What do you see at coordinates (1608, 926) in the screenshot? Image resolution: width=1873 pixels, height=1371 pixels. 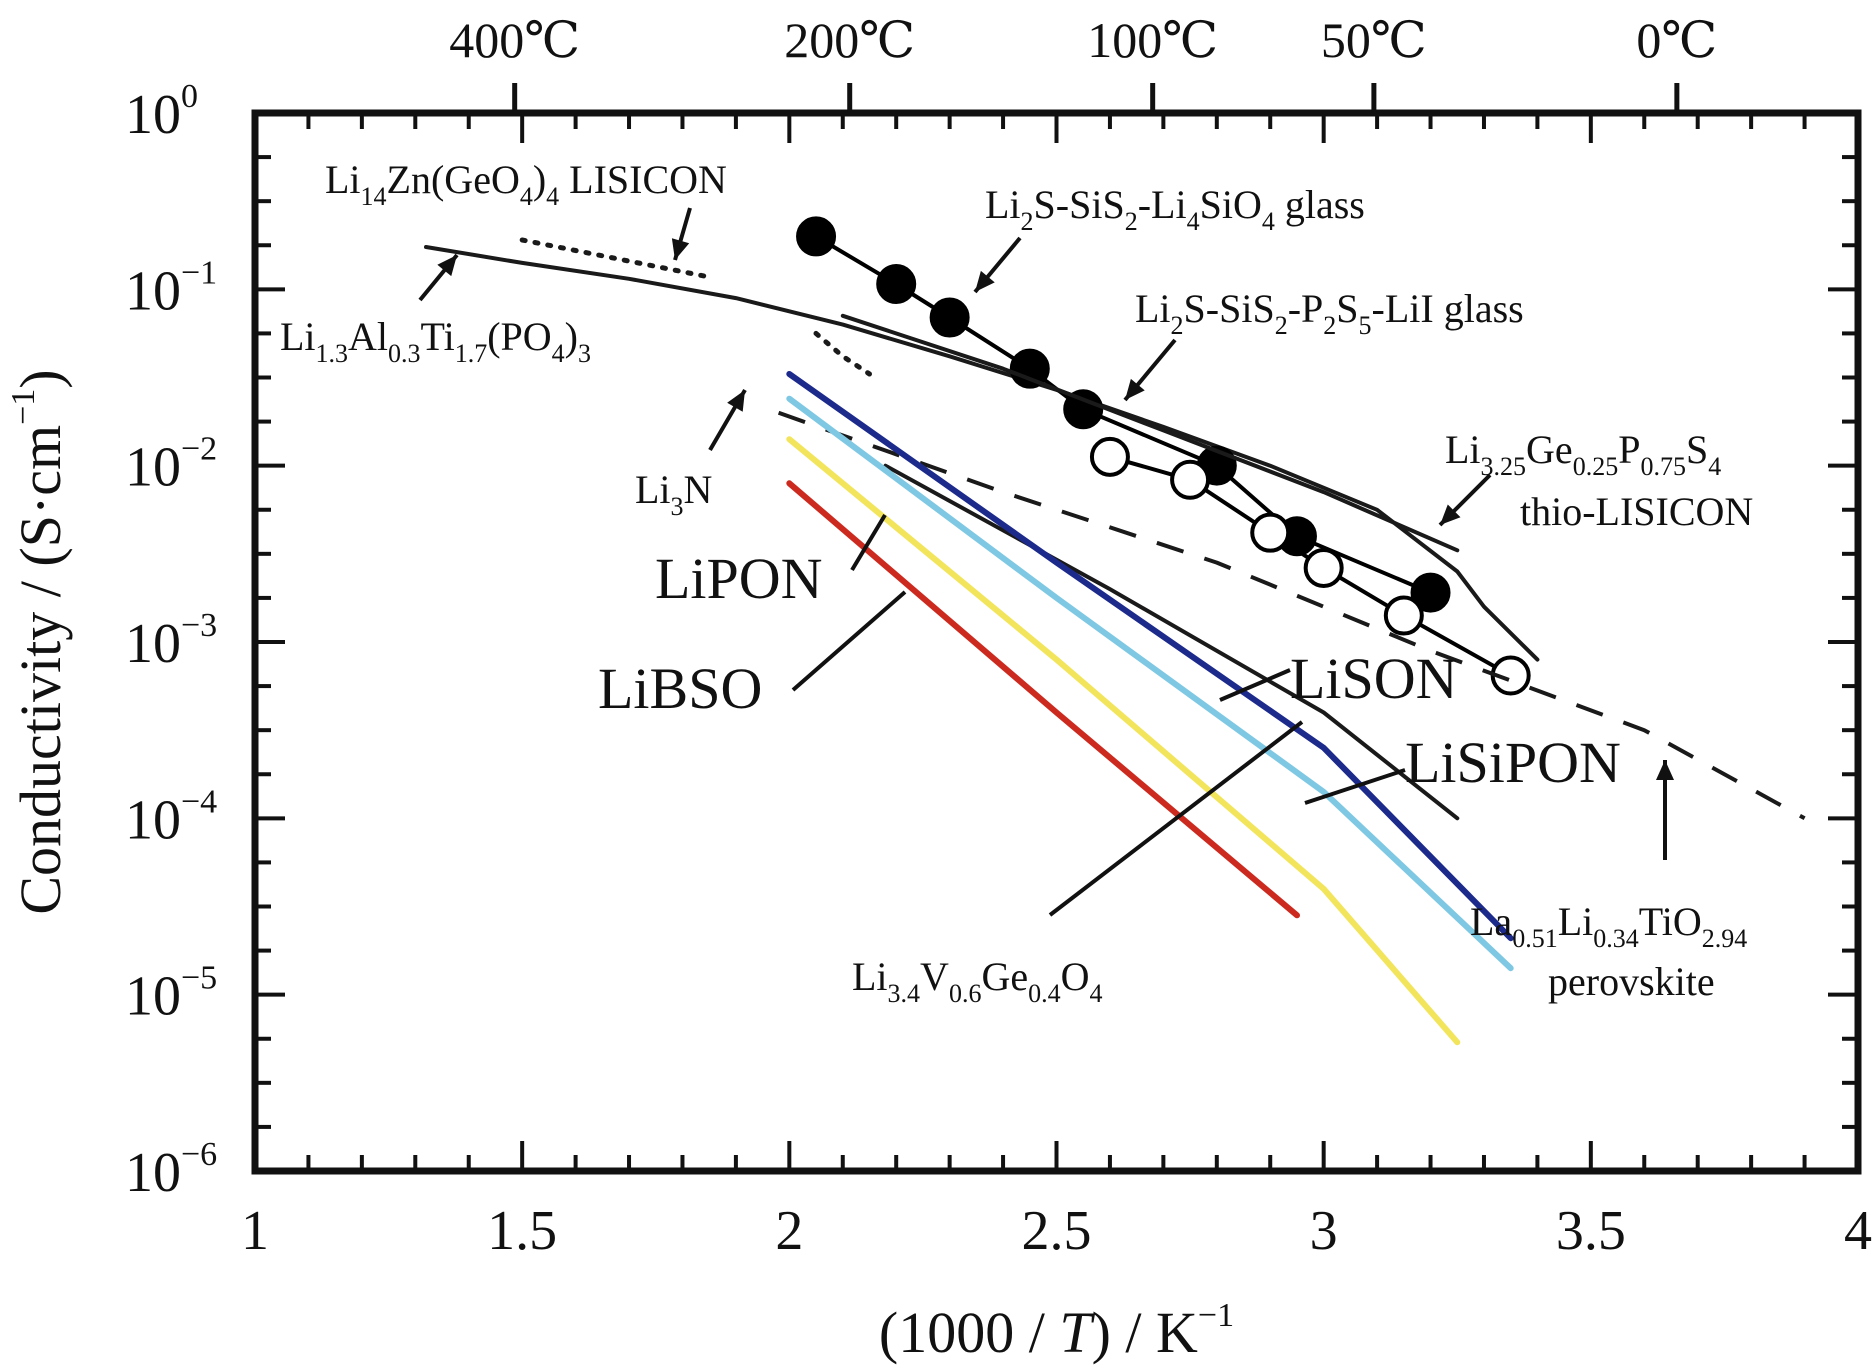 I see `annotation-a_llto: La0.51Li0.34TiO2.94` at bounding box center [1608, 926].